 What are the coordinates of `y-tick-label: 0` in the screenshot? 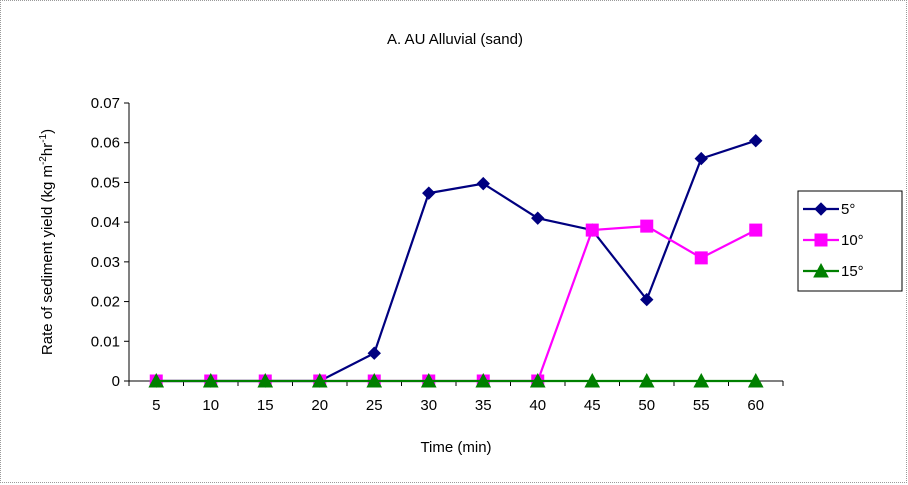 It's located at (116, 381).